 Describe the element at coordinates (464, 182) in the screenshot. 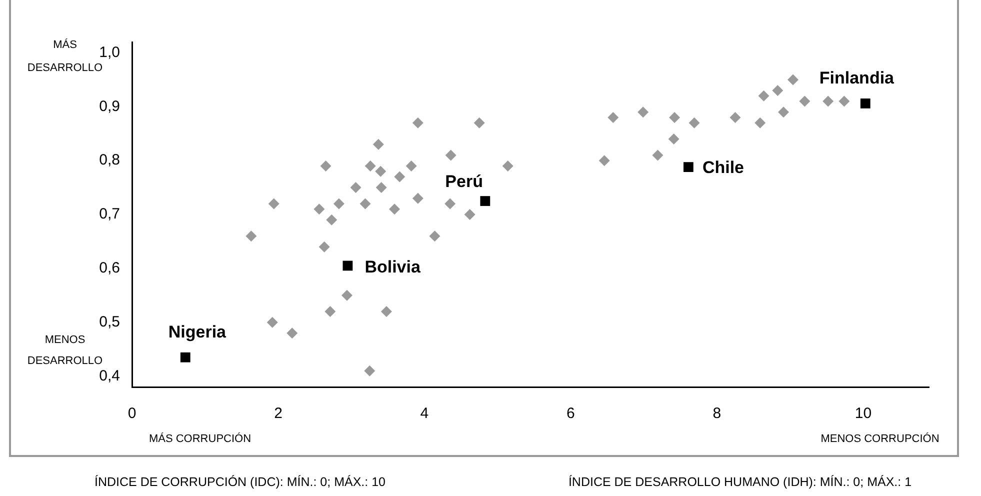

I see `annotation: Perú` at that location.